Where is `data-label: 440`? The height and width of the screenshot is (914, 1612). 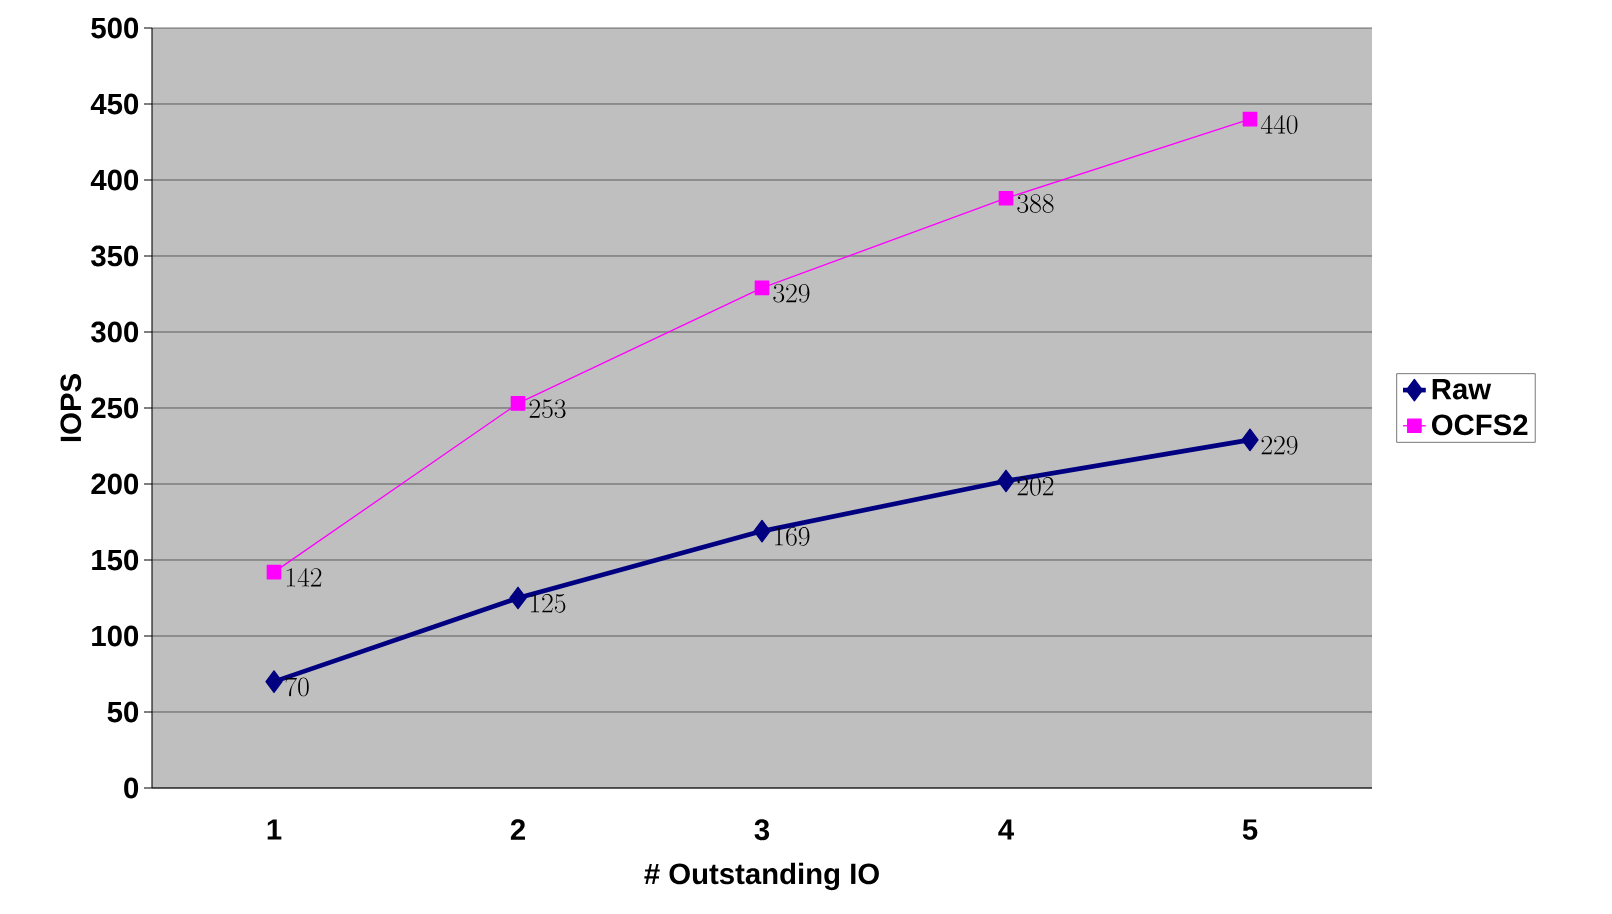
data-label: 440 is located at coordinates (1279, 124).